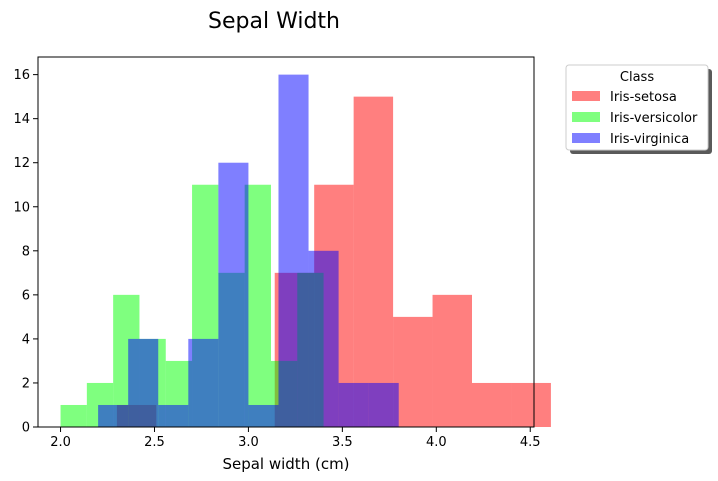 This screenshot has width=718, height=481. Describe the element at coordinates (26, 428) in the screenshot. I see `y-tick-label: 0` at that location.